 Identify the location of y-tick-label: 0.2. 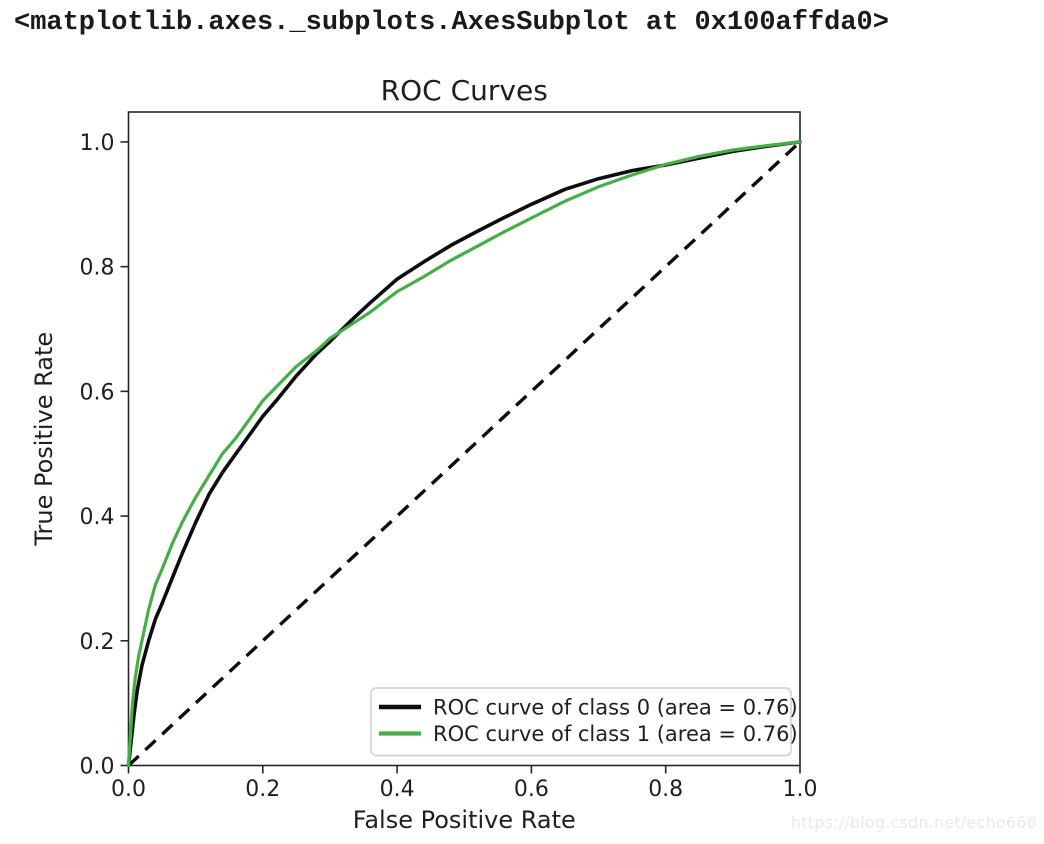
(97, 642).